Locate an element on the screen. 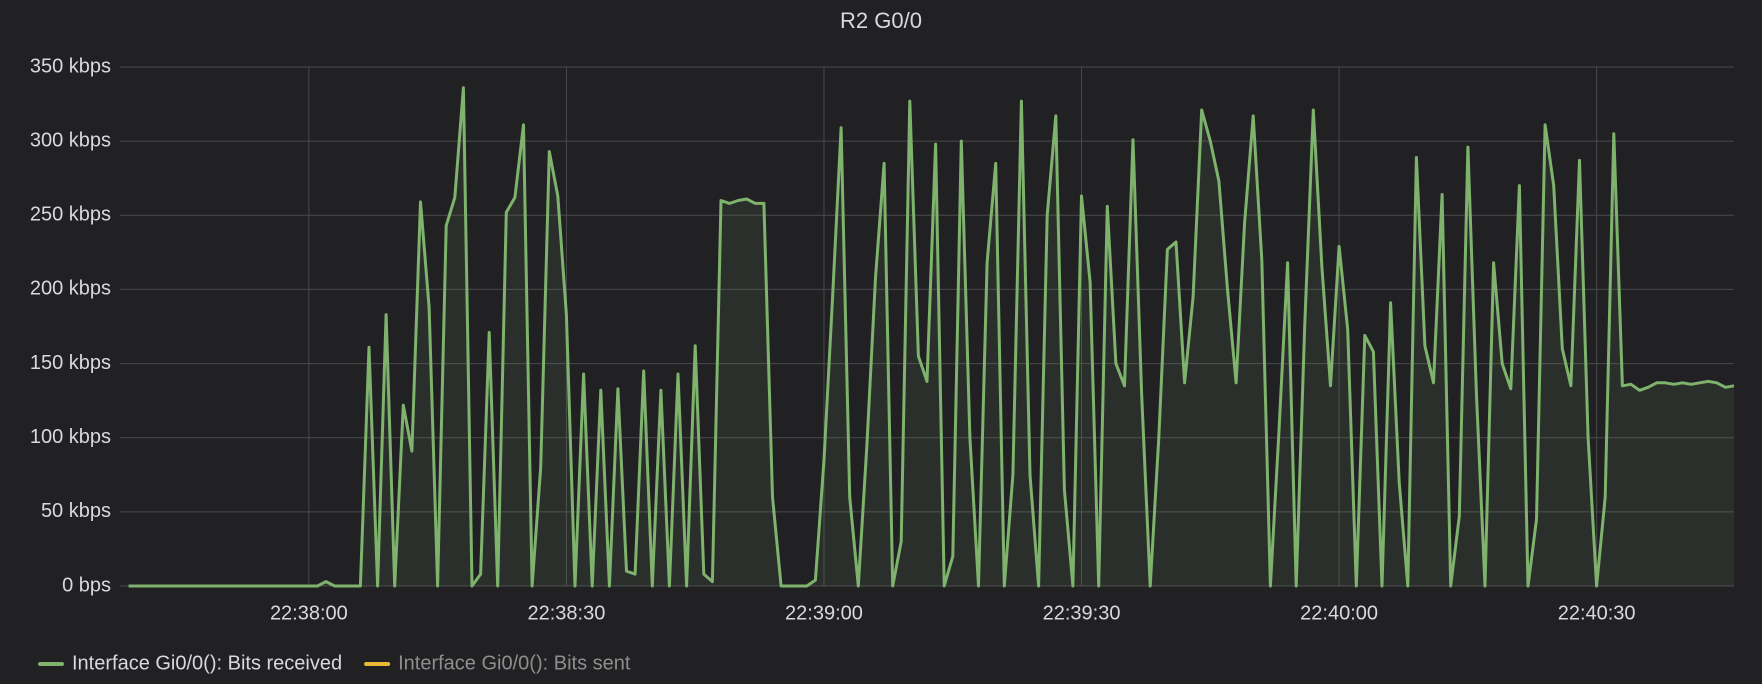  y-tick-label: 0 bps is located at coordinates (86, 585).